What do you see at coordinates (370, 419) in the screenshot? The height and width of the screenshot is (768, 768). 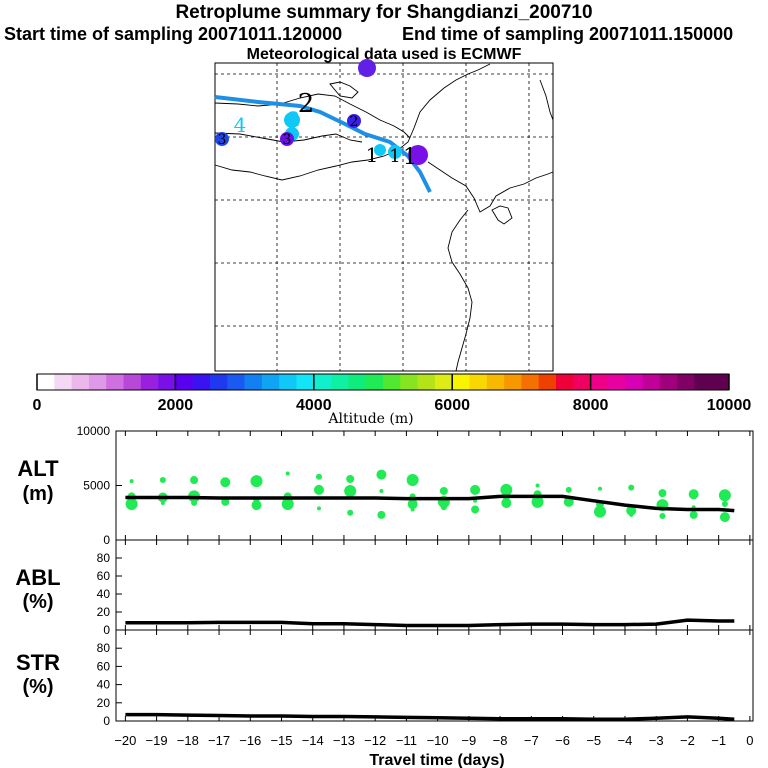 I see `colorbar-label: Altitude (m)` at bounding box center [370, 419].